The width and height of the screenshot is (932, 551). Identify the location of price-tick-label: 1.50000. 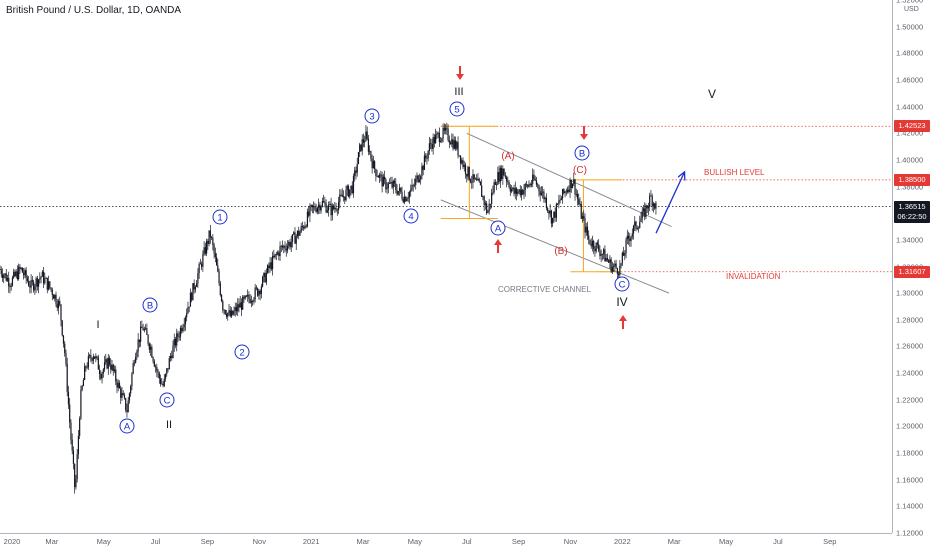
(910, 27).